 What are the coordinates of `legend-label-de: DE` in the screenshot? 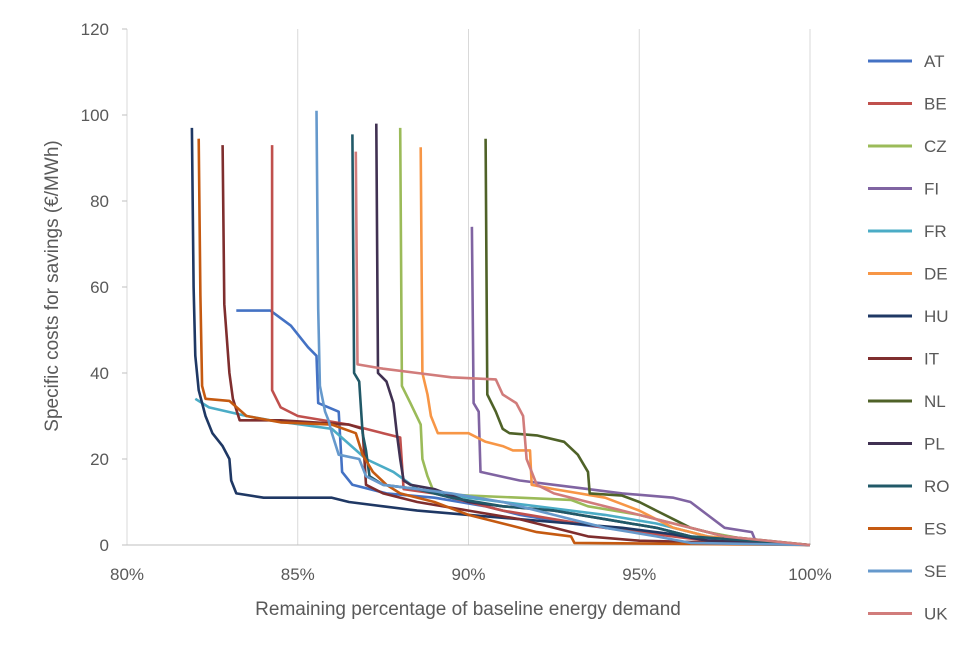 It's located at (936, 274).